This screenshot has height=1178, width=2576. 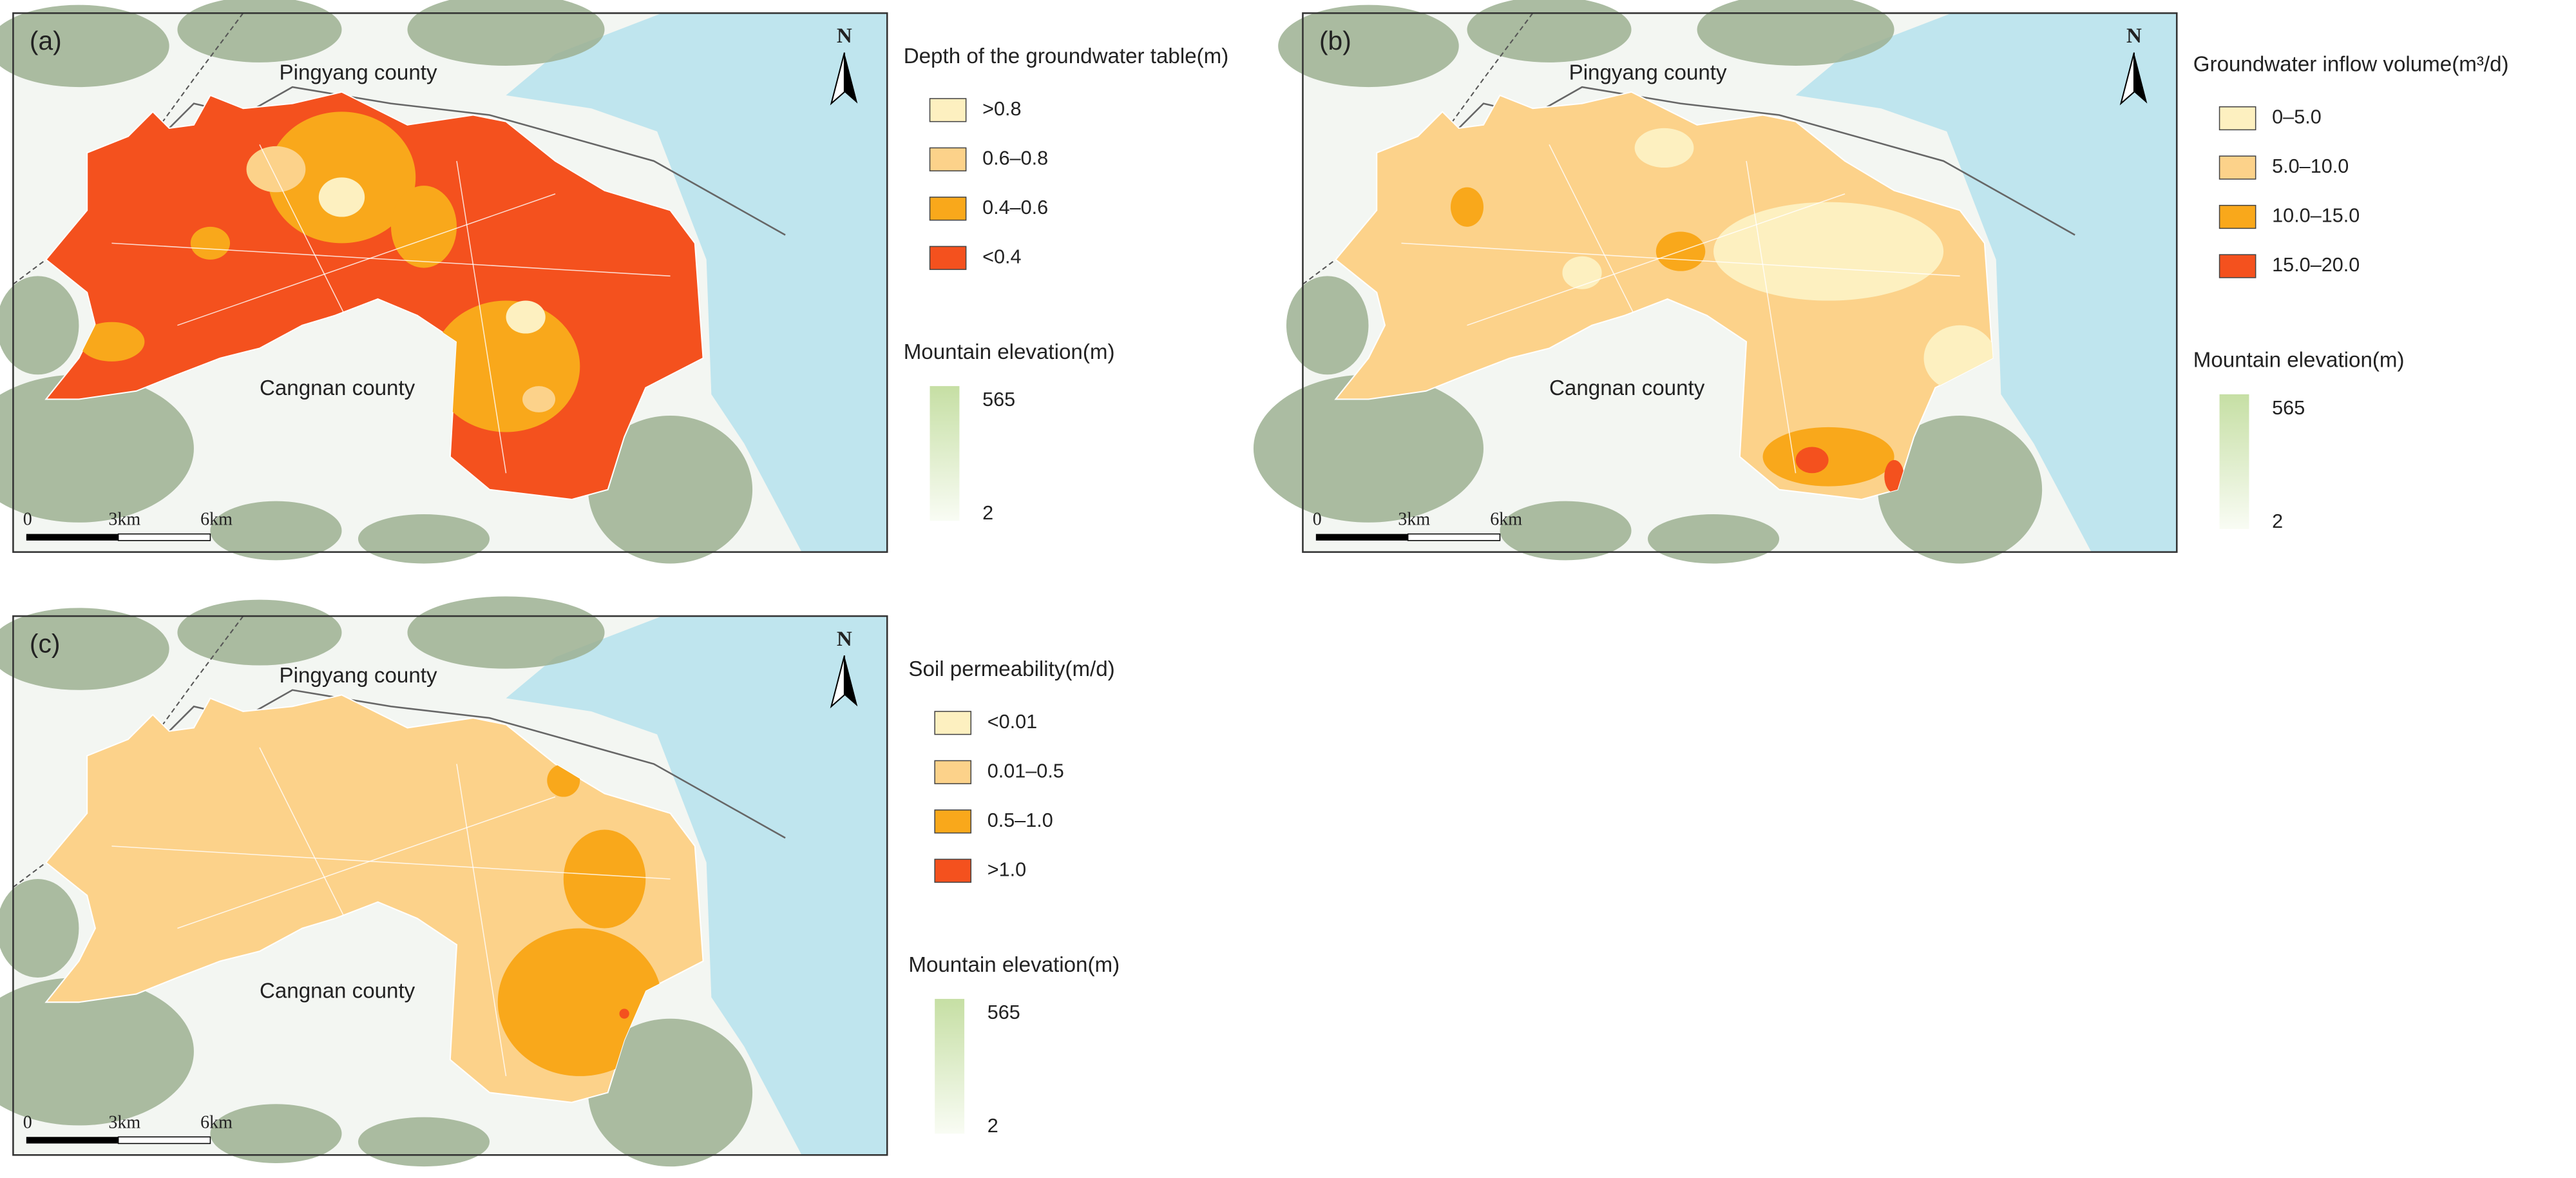 I want to click on legend-label: 5.0–10.0, so click(x=2310, y=166).